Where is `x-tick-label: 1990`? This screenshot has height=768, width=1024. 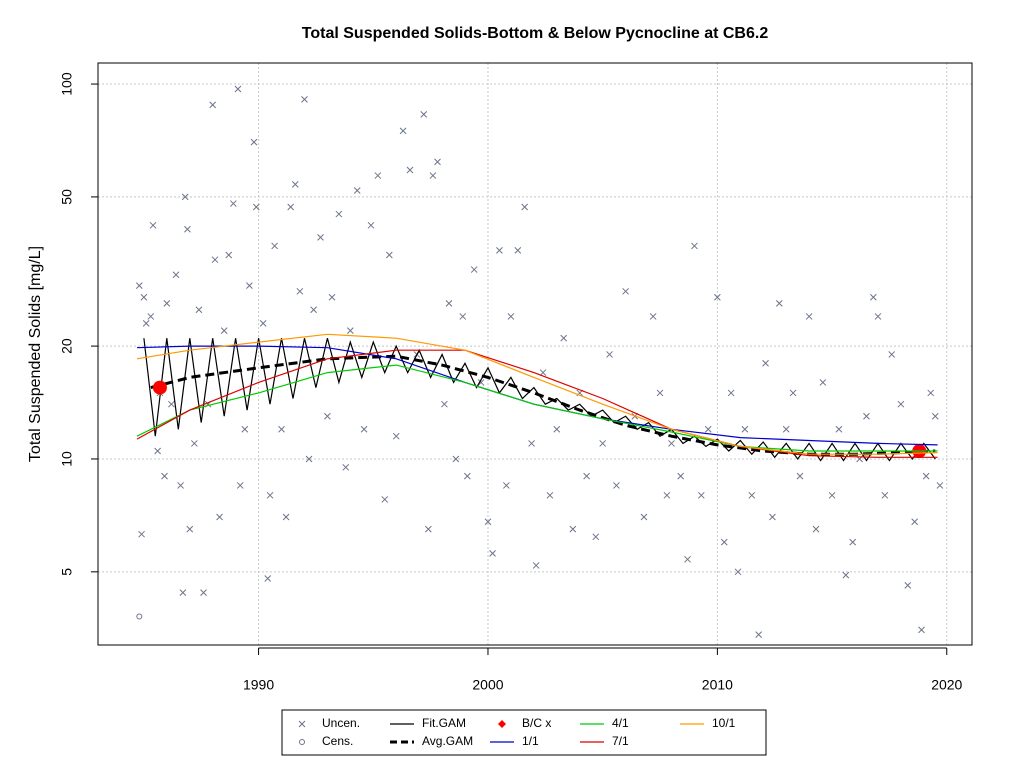 x-tick-label: 1990 is located at coordinates (258, 685).